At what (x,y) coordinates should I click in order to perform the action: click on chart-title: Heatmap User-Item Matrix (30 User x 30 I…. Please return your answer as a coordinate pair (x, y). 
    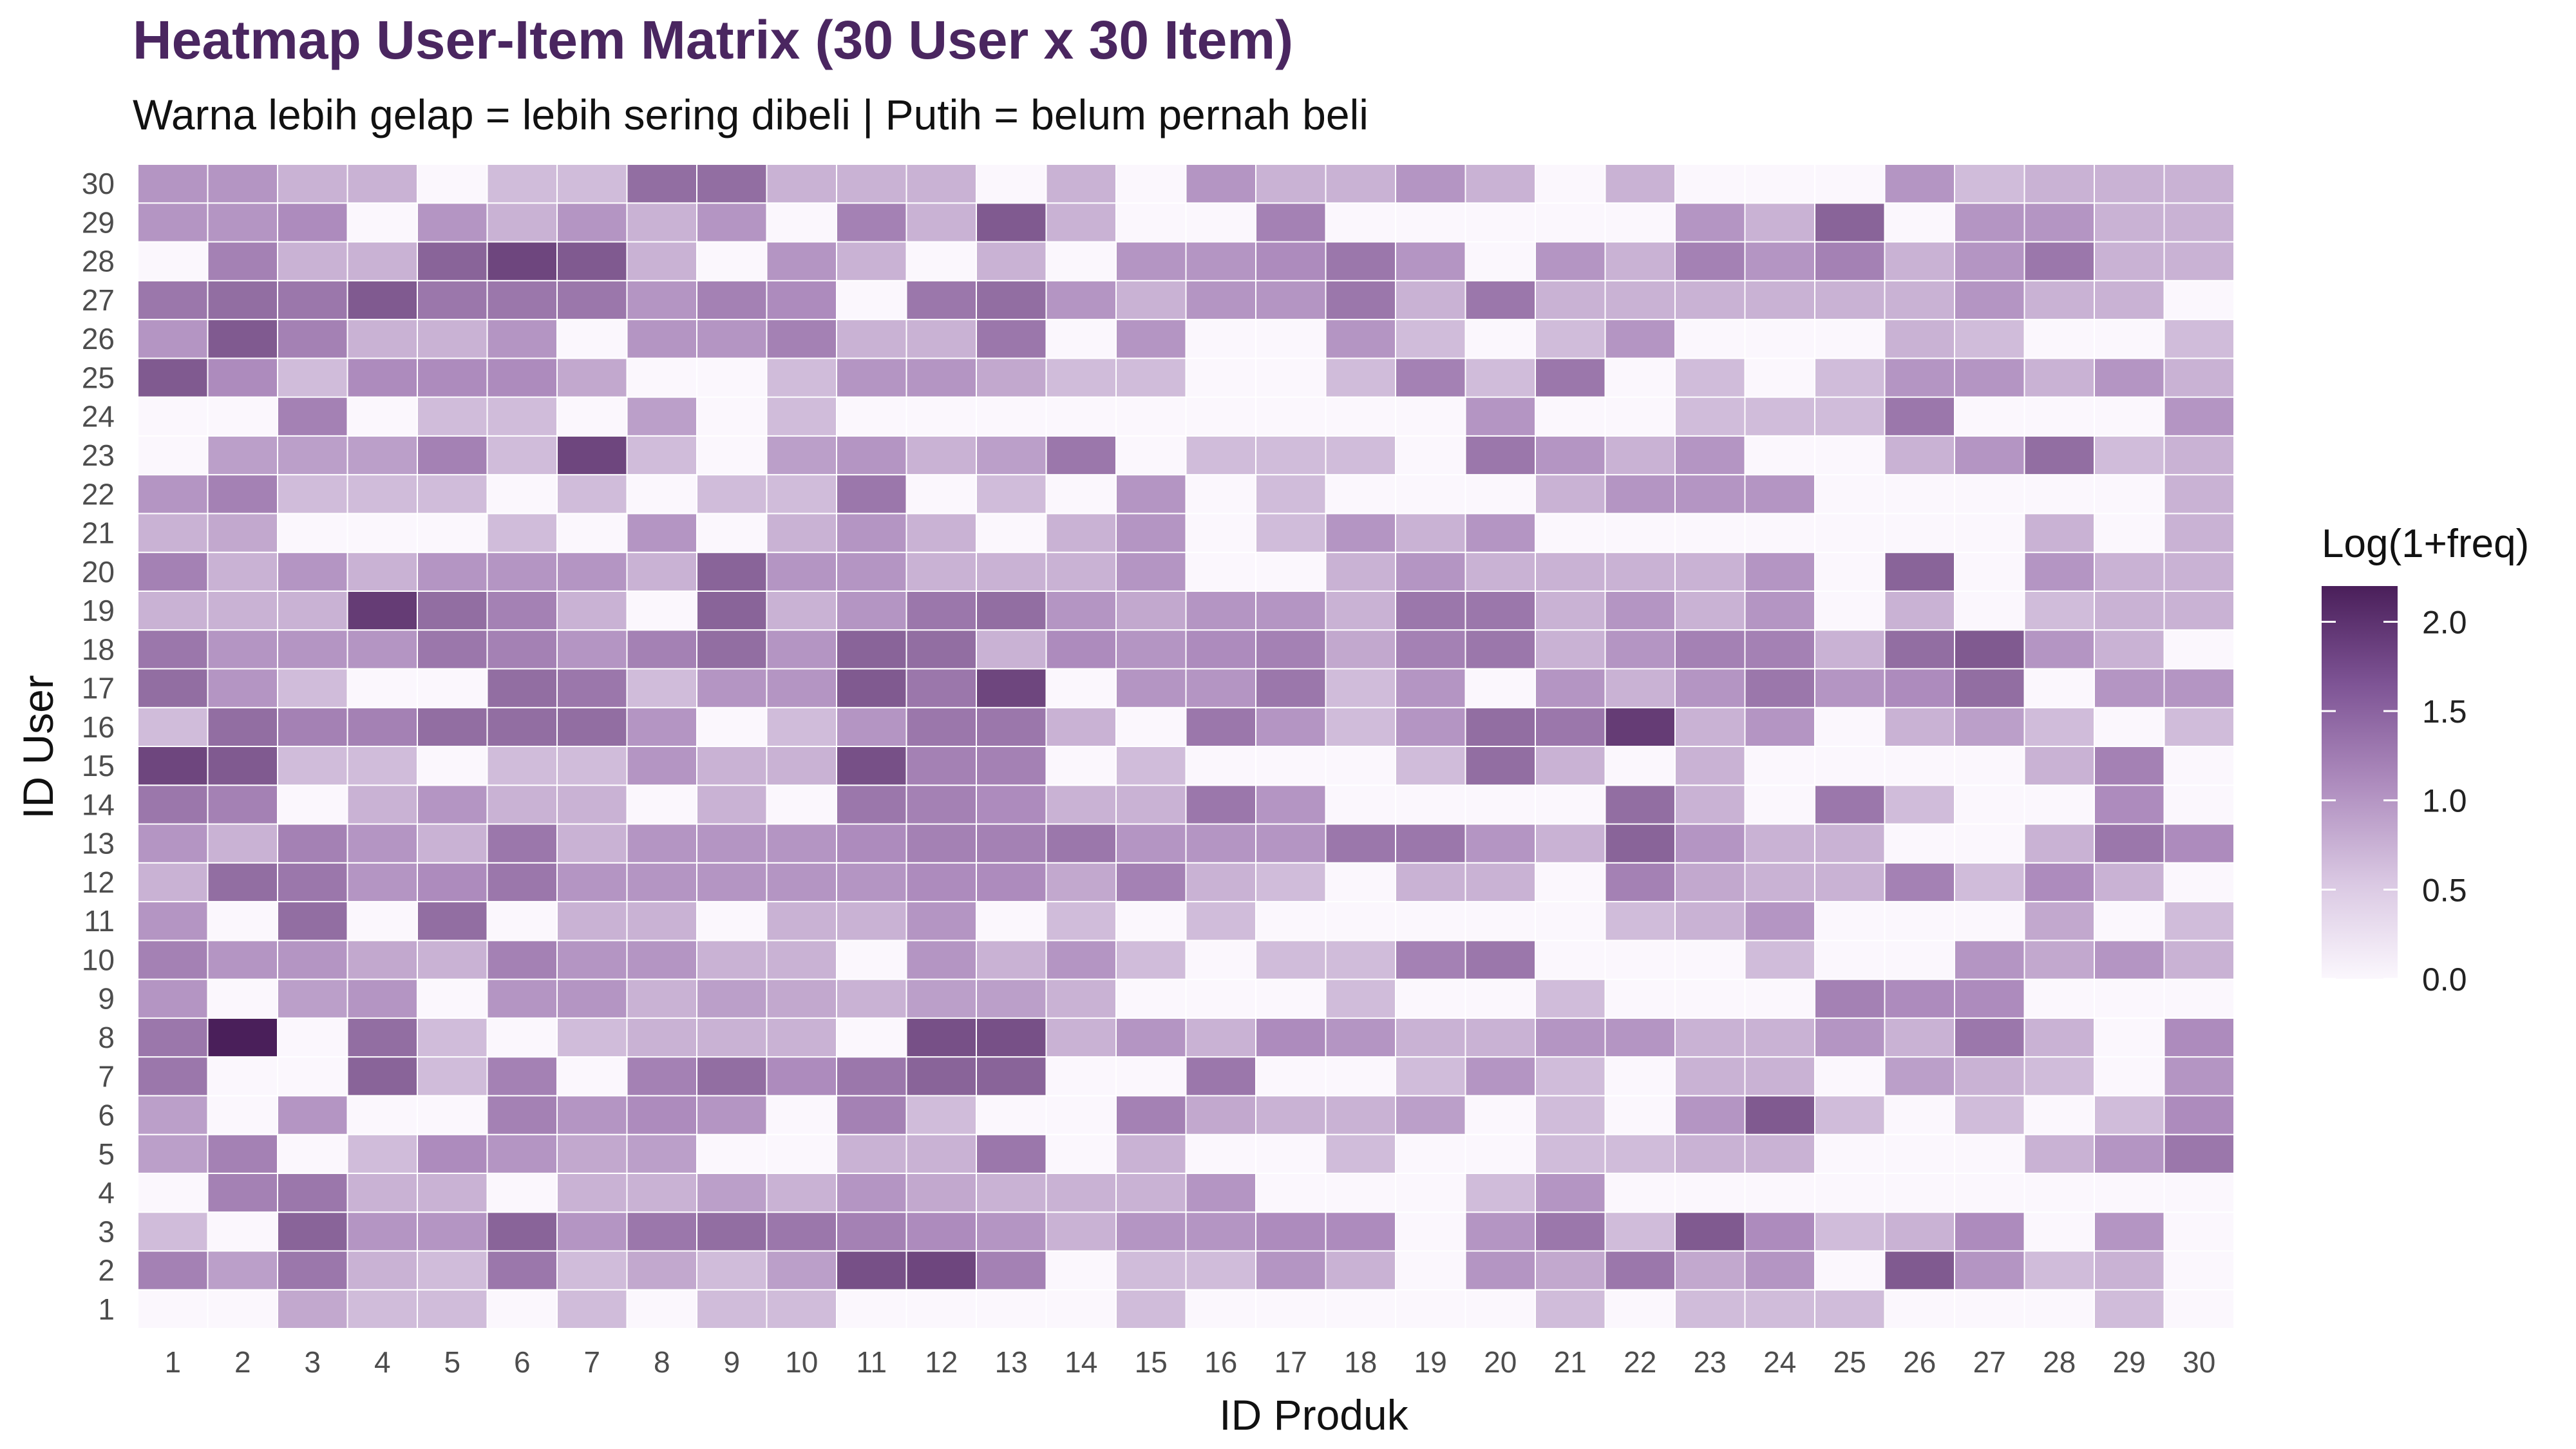
    Looking at the image, I should click on (714, 40).